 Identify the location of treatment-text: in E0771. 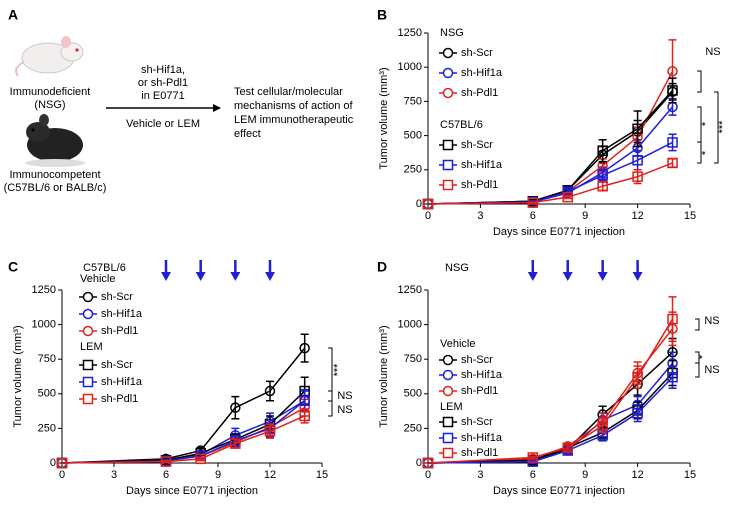
(162, 96).